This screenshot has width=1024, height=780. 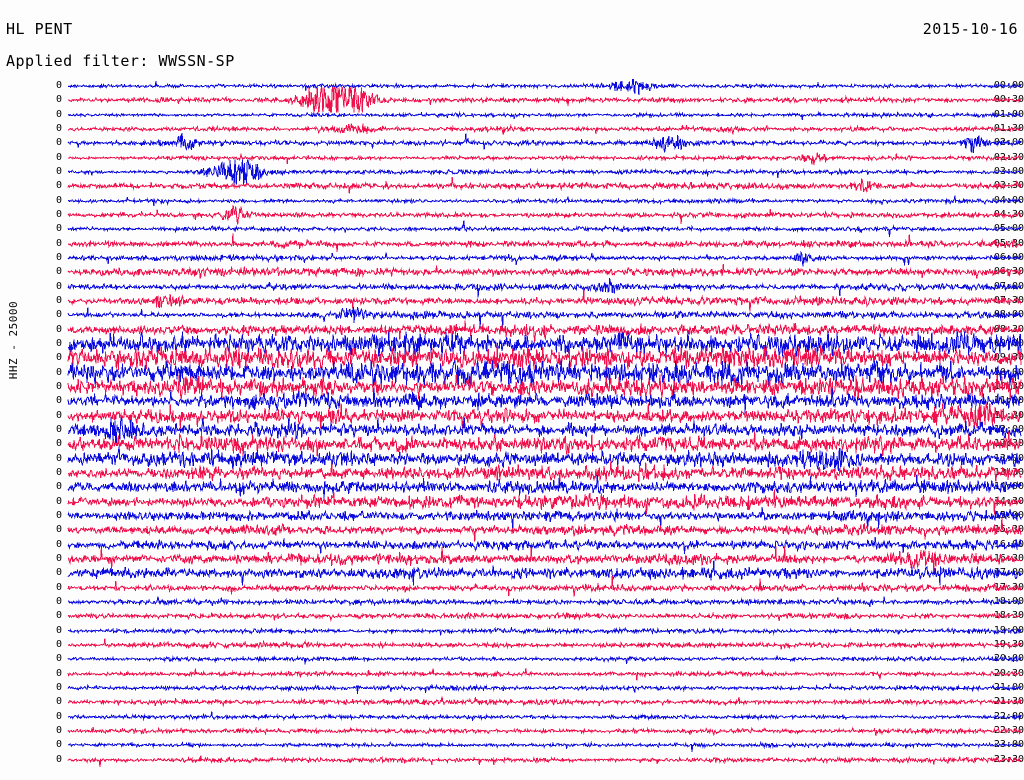 I want to click on trace-time-label: 17:30, so click(x=1008, y=587).